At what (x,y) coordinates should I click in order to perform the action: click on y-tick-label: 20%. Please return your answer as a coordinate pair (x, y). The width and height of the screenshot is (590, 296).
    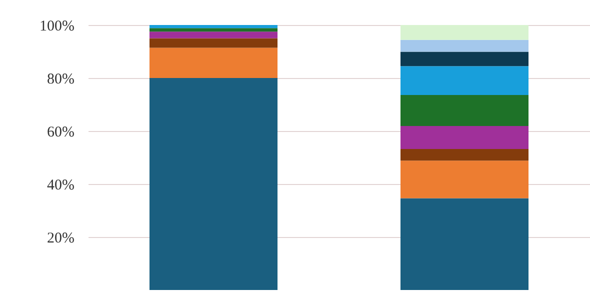
    Looking at the image, I should click on (60, 238).